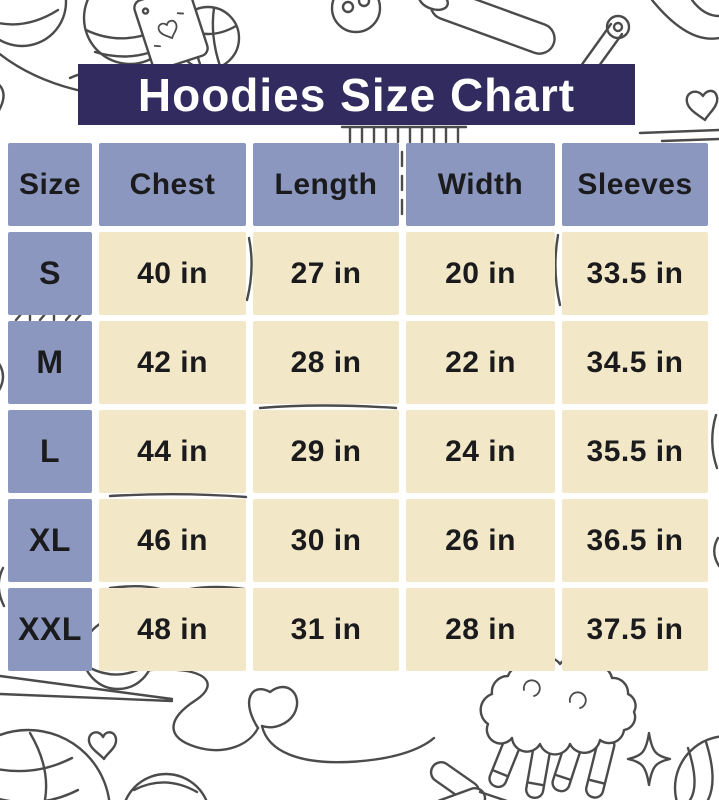  Describe the element at coordinates (172, 451) in the screenshot. I see `measurement-cell: 44 in` at that location.